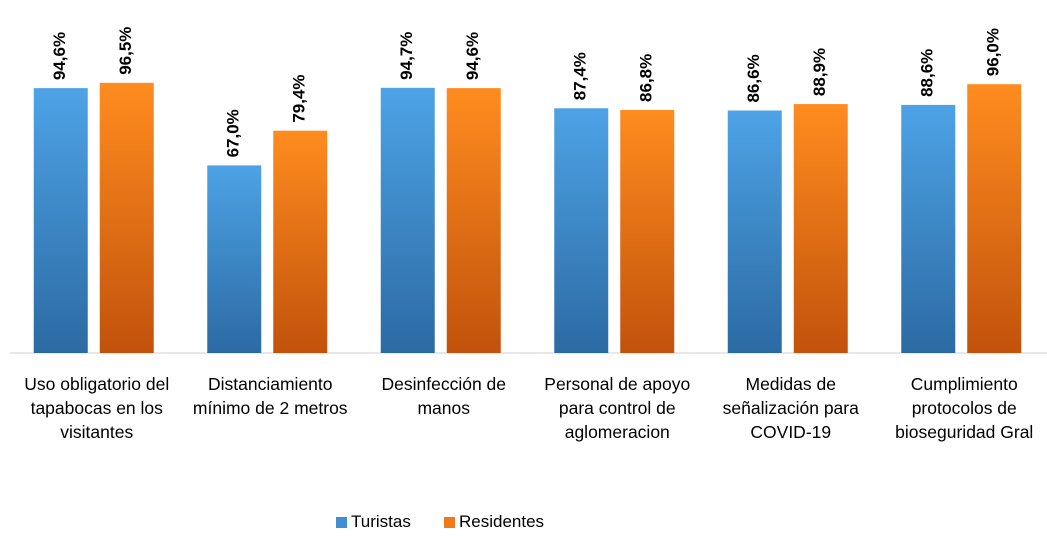  What do you see at coordinates (993, 52) in the screenshot?
I see `data-label: 96,0%` at bounding box center [993, 52].